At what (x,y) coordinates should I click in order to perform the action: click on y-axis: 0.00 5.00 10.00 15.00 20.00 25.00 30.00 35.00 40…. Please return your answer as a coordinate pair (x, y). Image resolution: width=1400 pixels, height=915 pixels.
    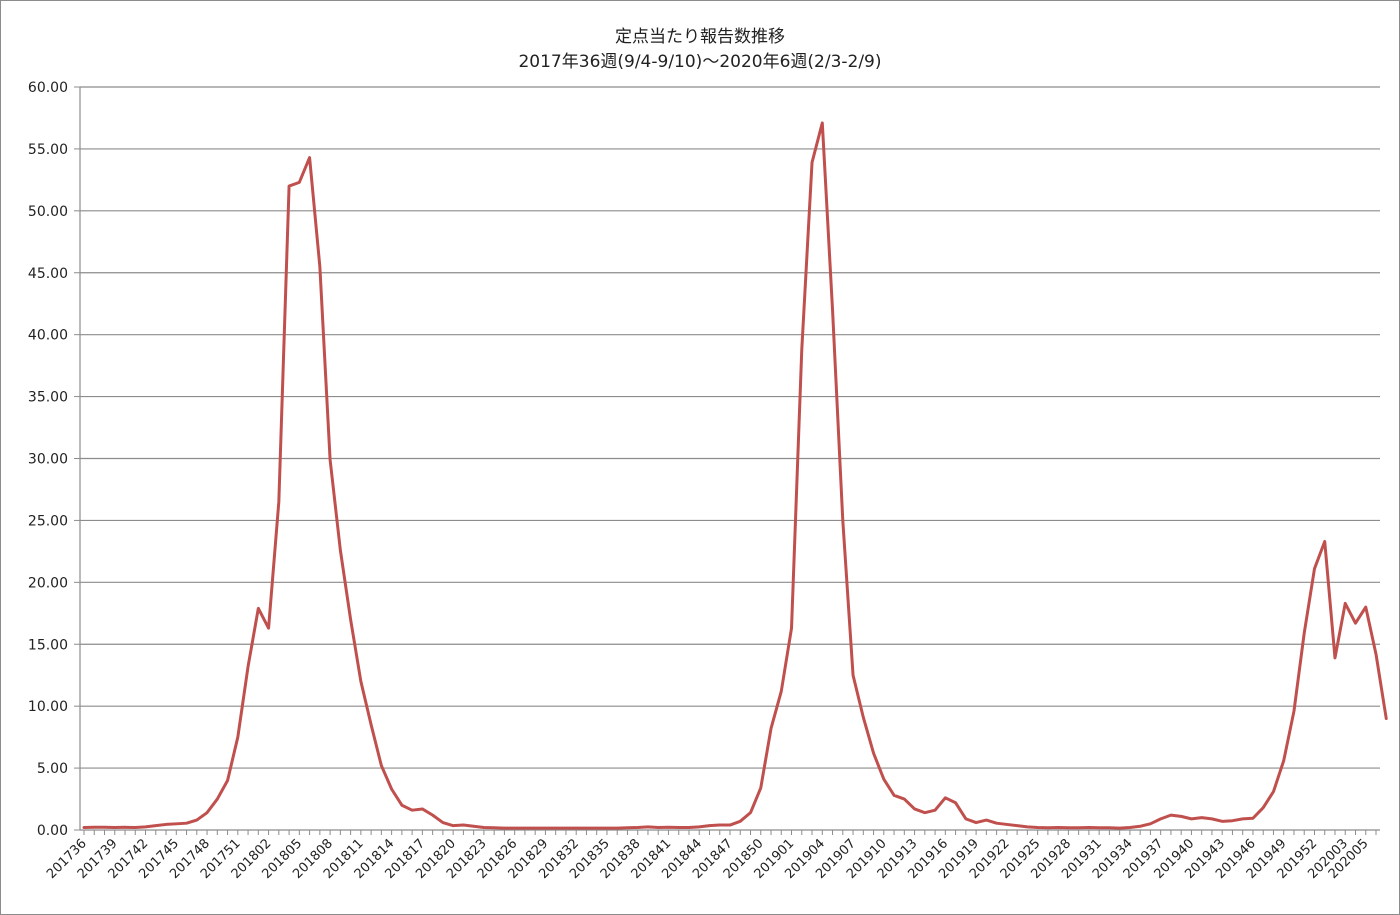
    Looking at the image, I should click on (54, 459).